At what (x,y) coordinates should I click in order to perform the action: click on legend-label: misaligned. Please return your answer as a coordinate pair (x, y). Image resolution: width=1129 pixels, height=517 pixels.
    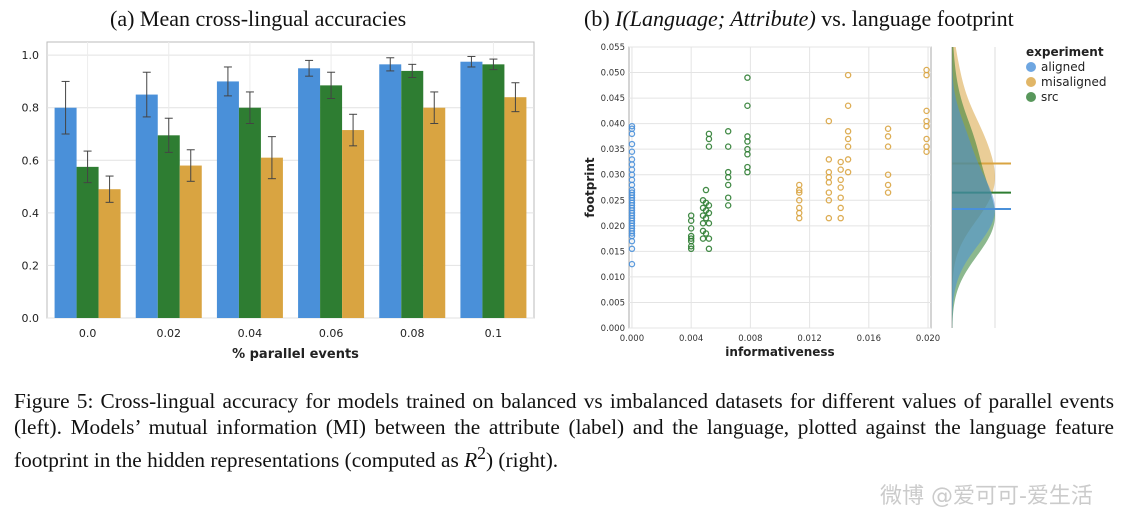
    Looking at the image, I should click on (1074, 82).